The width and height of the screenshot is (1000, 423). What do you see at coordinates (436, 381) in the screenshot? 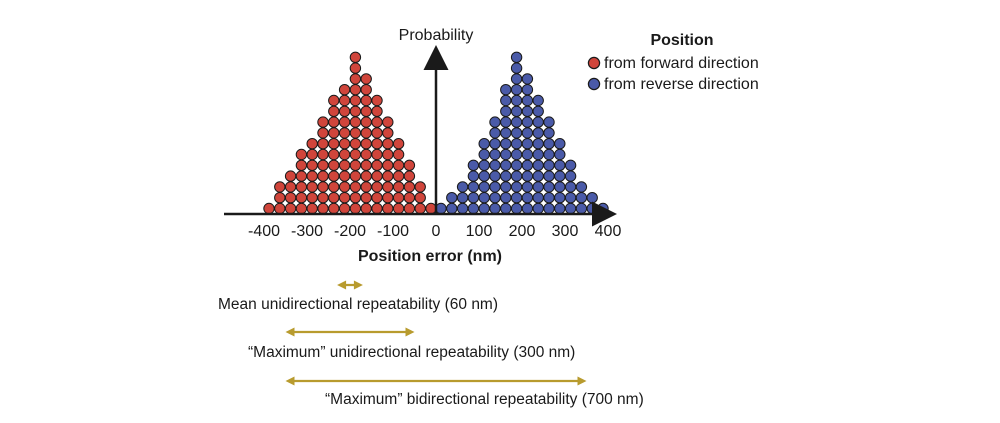
I see `max-bidirectional-arrow` at bounding box center [436, 381].